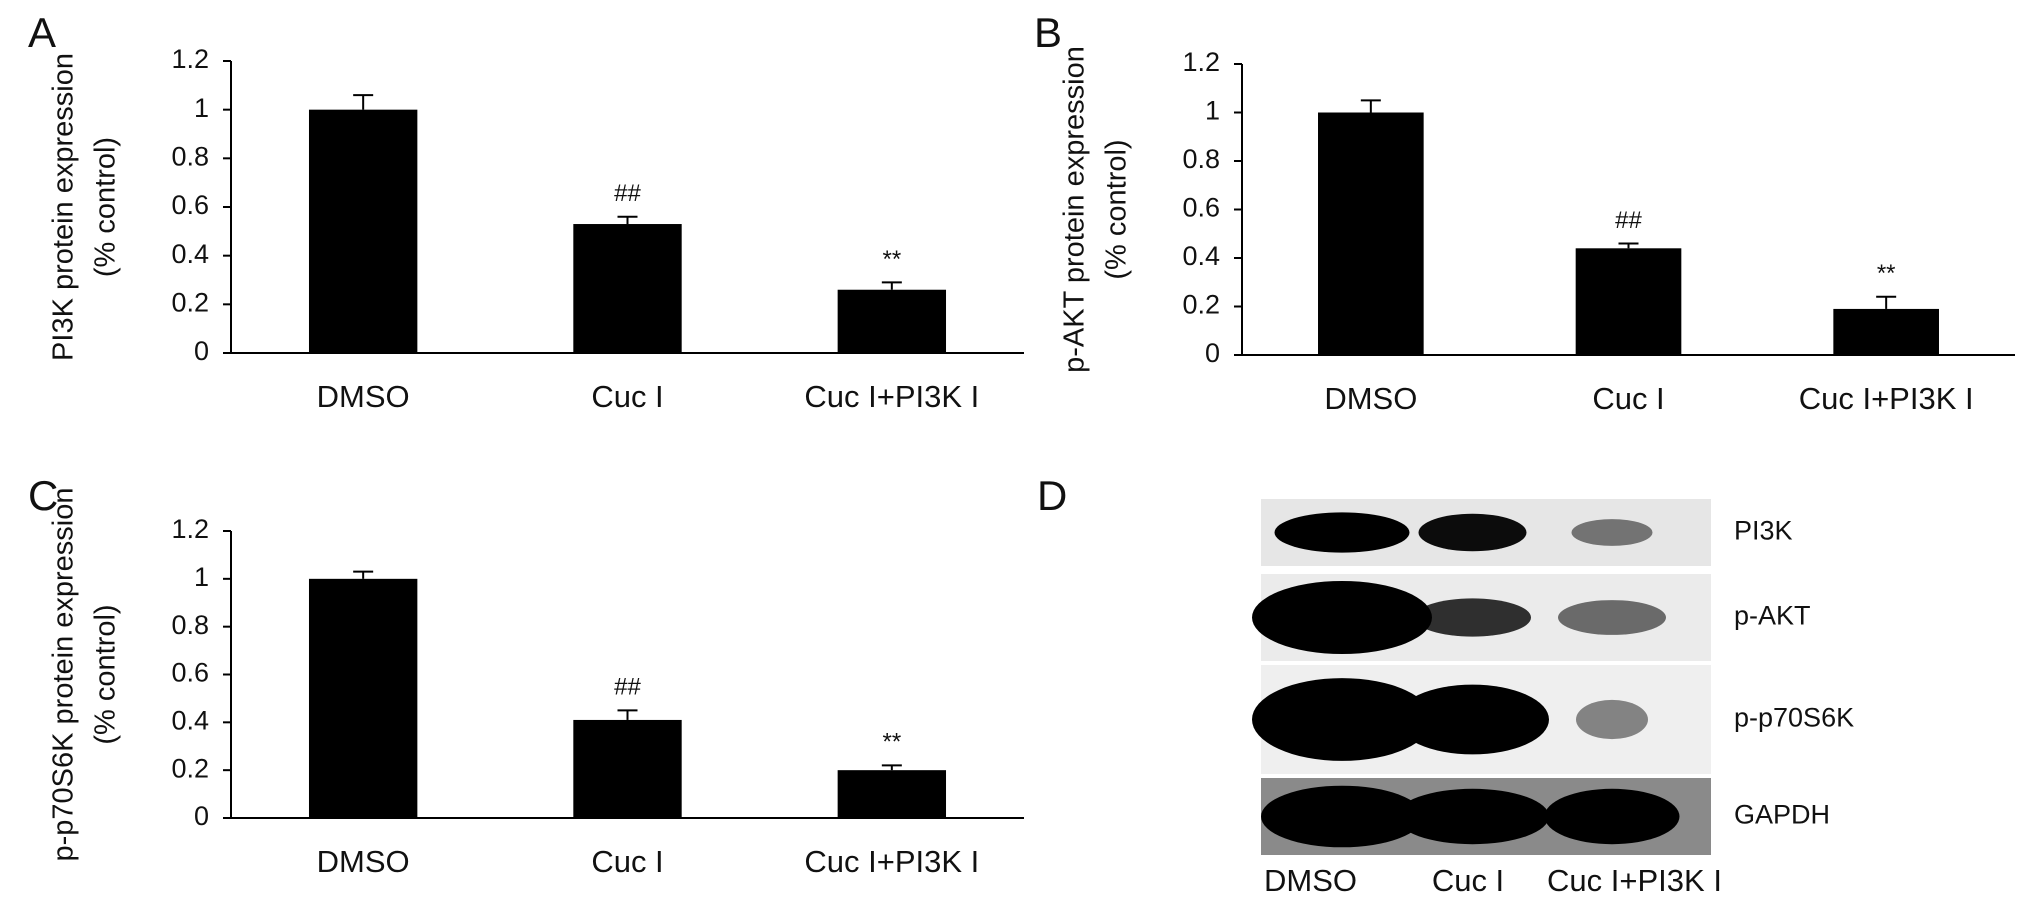 The width and height of the screenshot is (2032, 907). Describe the element at coordinates (1634, 880) in the screenshot. I see `lane-label: Cuc I+PI3K I` at that location.